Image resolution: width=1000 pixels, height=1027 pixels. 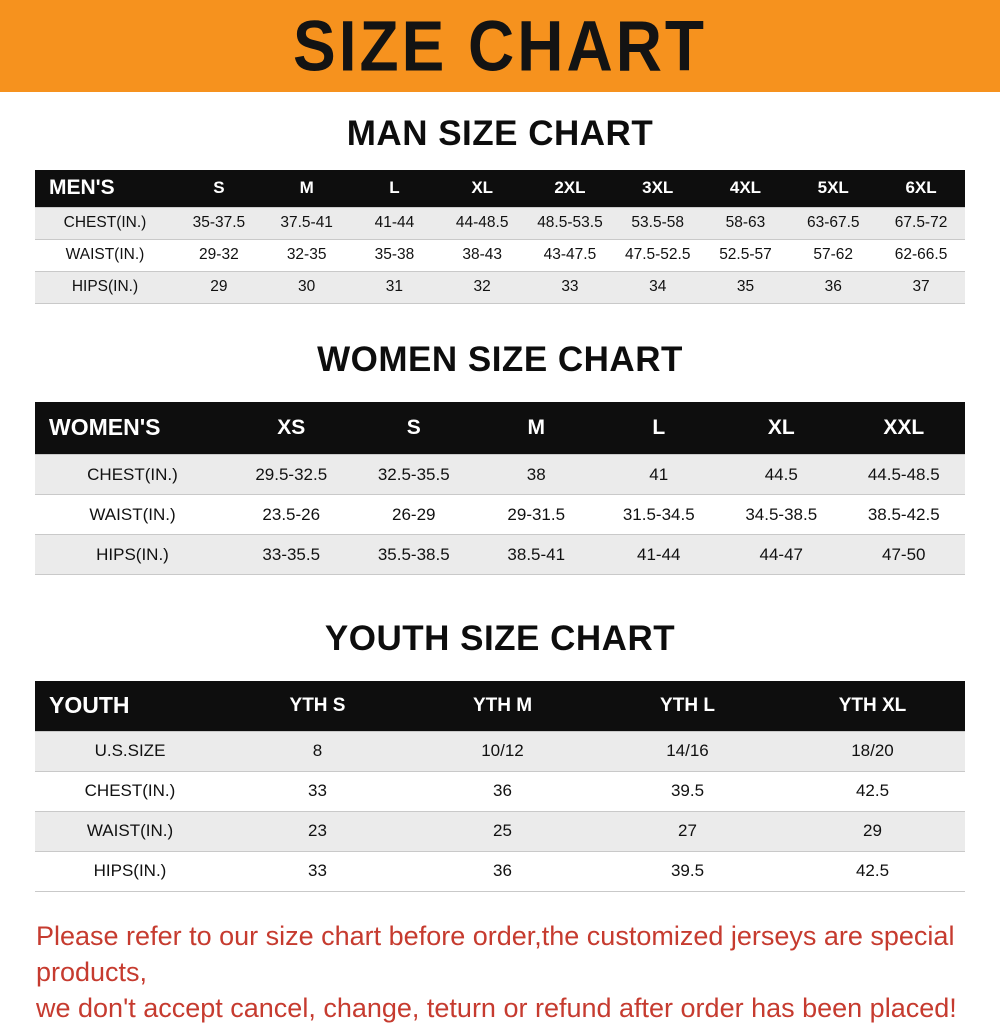 What do you see at coordinates (658, 188) in the screenshot?
I see `column-header: 3XL` at bounding box center [658, 188].